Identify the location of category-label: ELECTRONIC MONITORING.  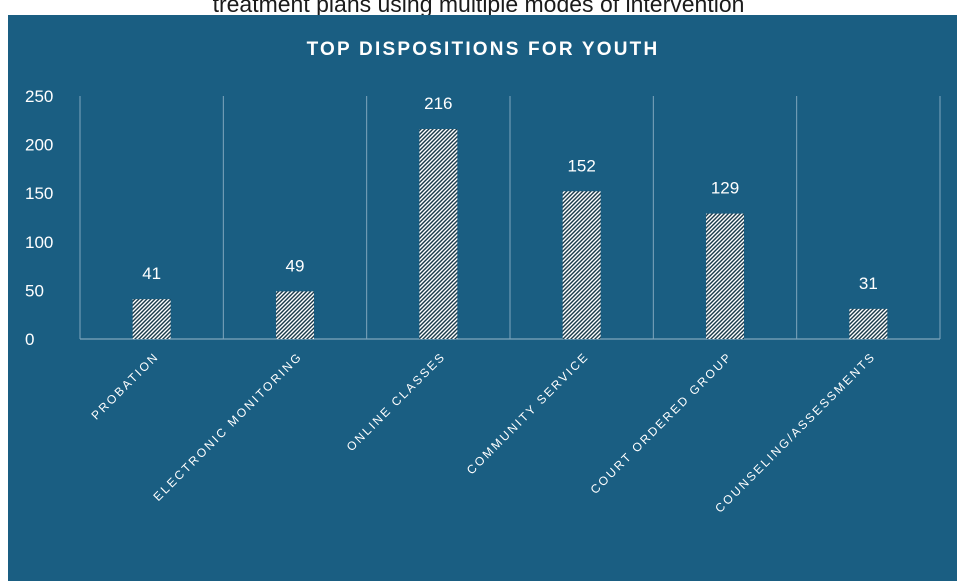
(228, 426).